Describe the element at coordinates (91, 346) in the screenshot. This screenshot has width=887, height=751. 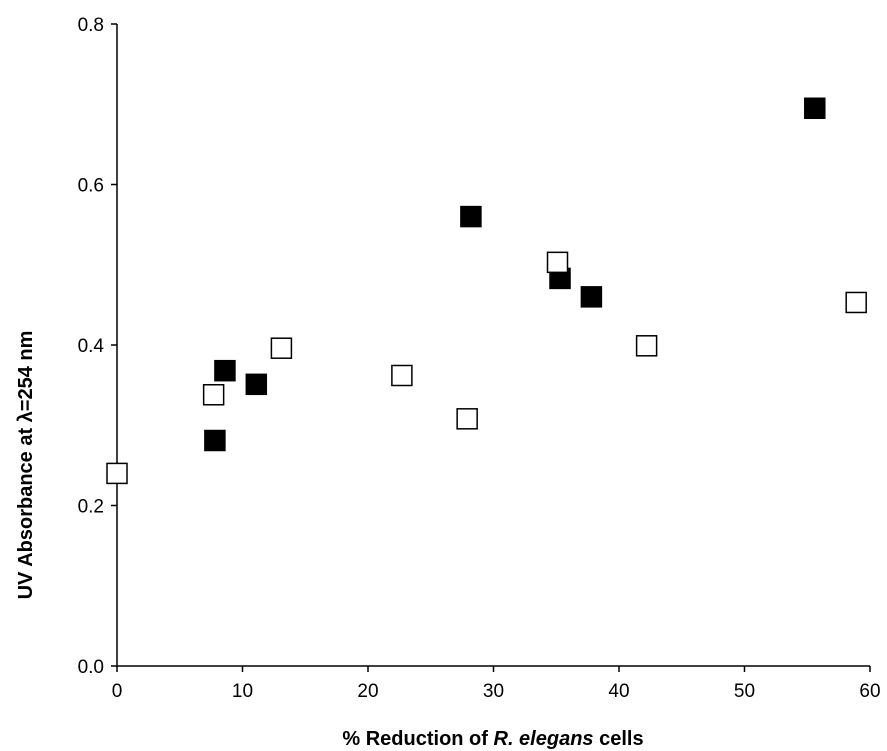
I see `y-tick-label: 0.4` at that location.